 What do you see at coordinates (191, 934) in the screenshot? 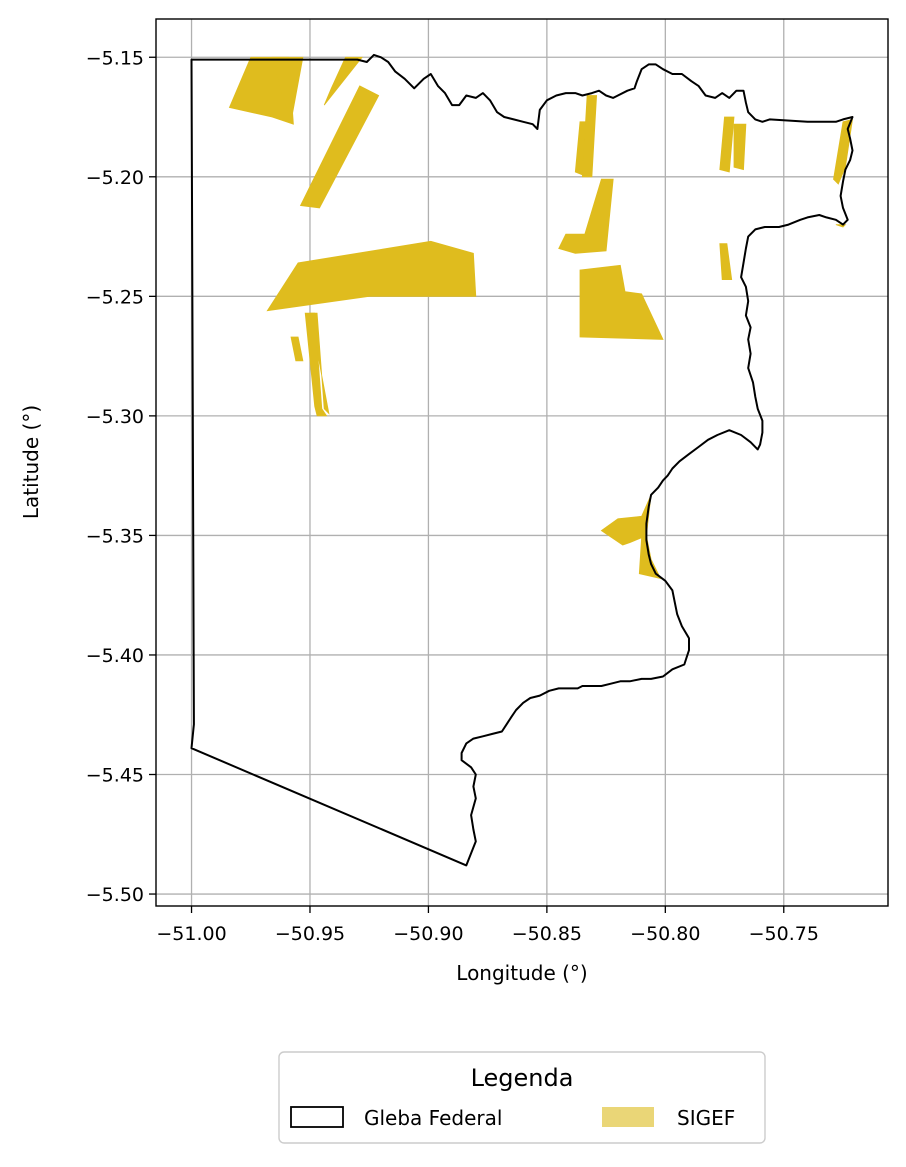
I see `x-tick-label-0: −51.00` at bounding box center [191, 934].